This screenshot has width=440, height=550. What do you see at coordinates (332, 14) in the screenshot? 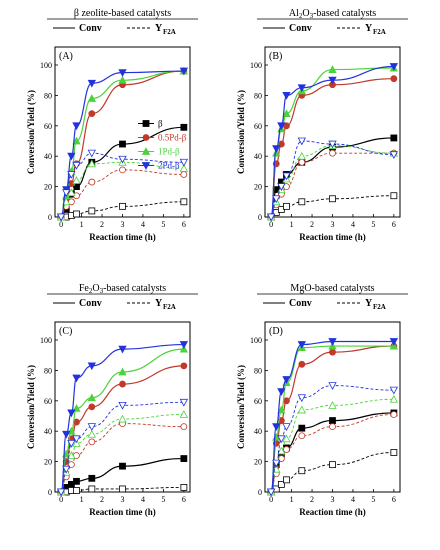
I see `panel-title: Al2O3-based catalysts` at bounding box center [332, 14].